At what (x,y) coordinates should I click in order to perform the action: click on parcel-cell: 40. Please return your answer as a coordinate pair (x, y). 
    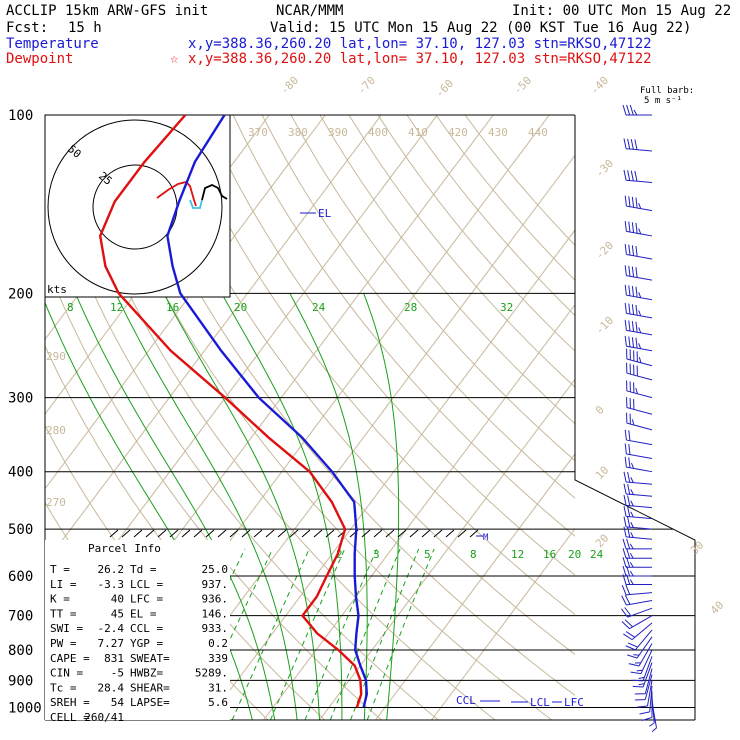
    Looking at the image, I should click on (117, 599).